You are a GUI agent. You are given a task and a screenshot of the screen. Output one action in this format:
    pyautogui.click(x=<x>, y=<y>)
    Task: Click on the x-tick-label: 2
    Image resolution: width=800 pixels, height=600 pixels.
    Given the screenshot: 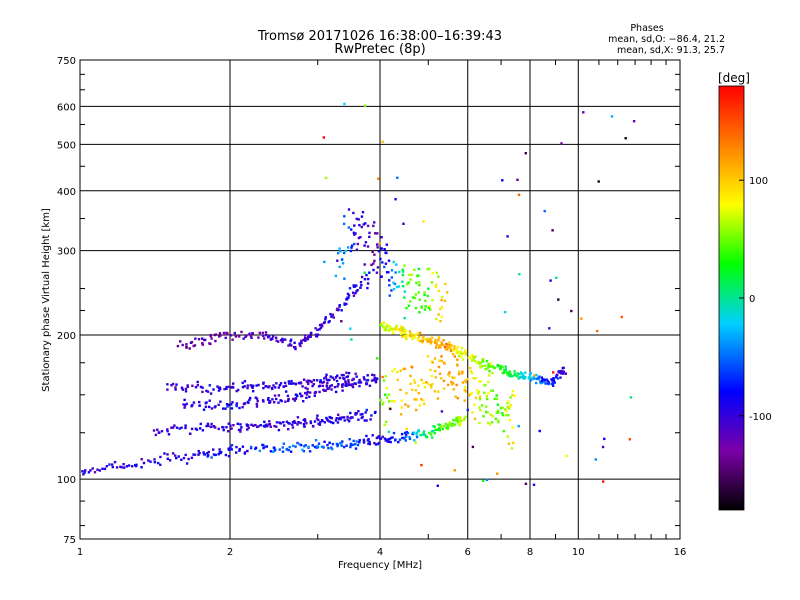 What is the action you would take?
    pyautogui.click(x=230, y=552)
    